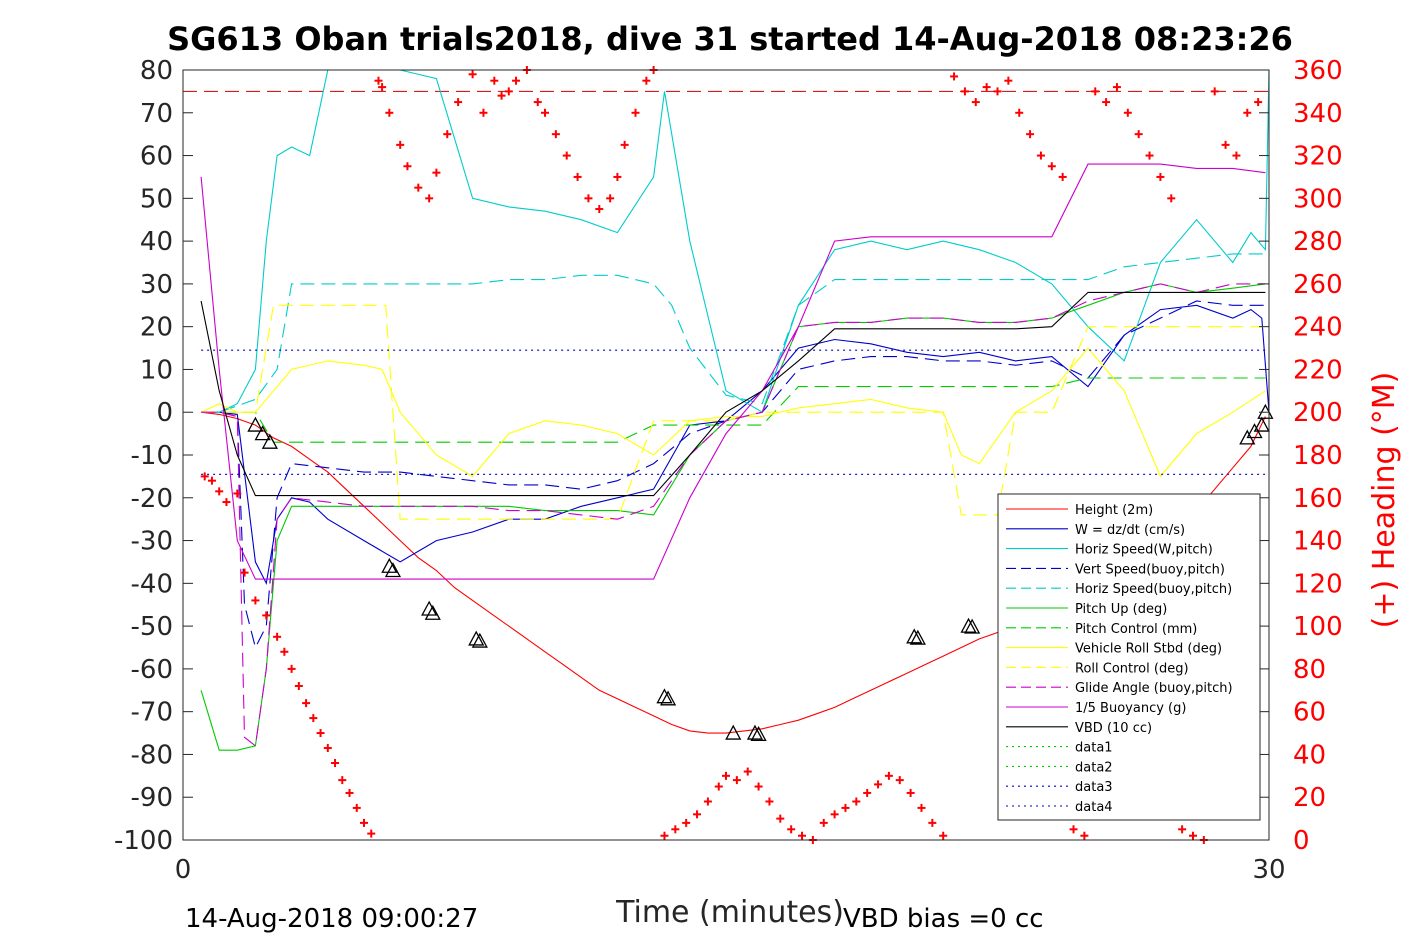 This screenshot has width=1417, height=945. I want to click on left-tick-label: 40, so click(156, 242).